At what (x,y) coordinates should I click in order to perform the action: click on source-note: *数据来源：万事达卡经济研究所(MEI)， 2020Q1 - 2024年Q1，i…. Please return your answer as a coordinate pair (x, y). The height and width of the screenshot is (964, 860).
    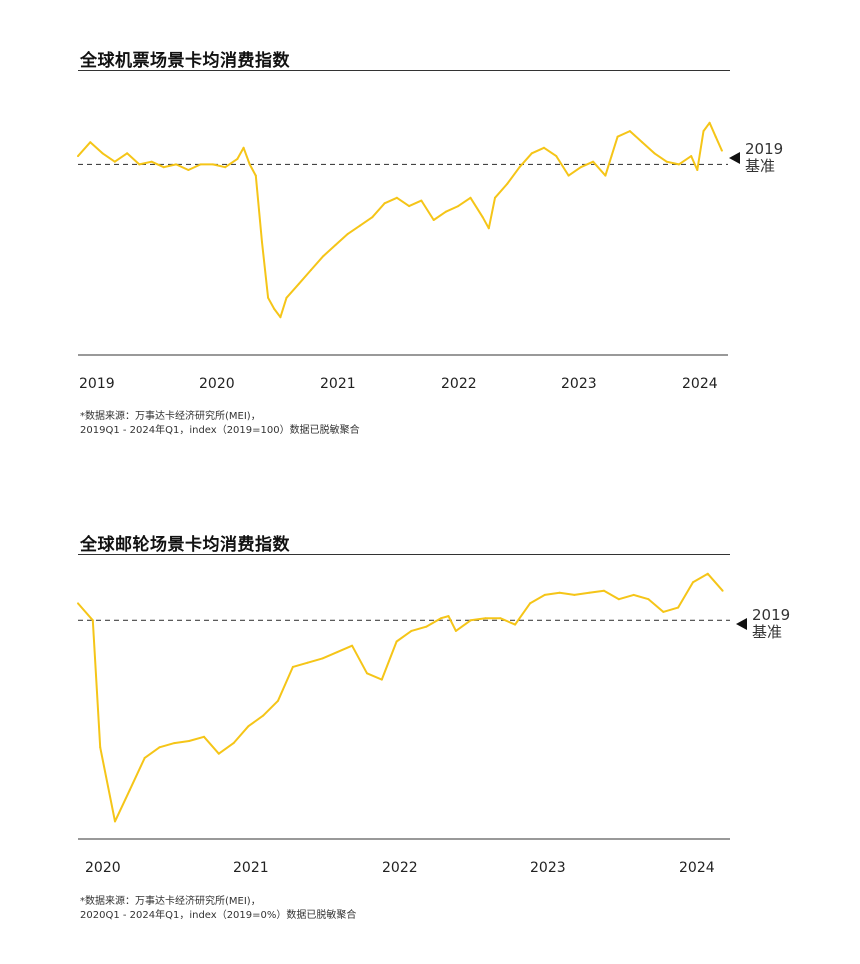
    Looking at the image, I should click on (218, 909).